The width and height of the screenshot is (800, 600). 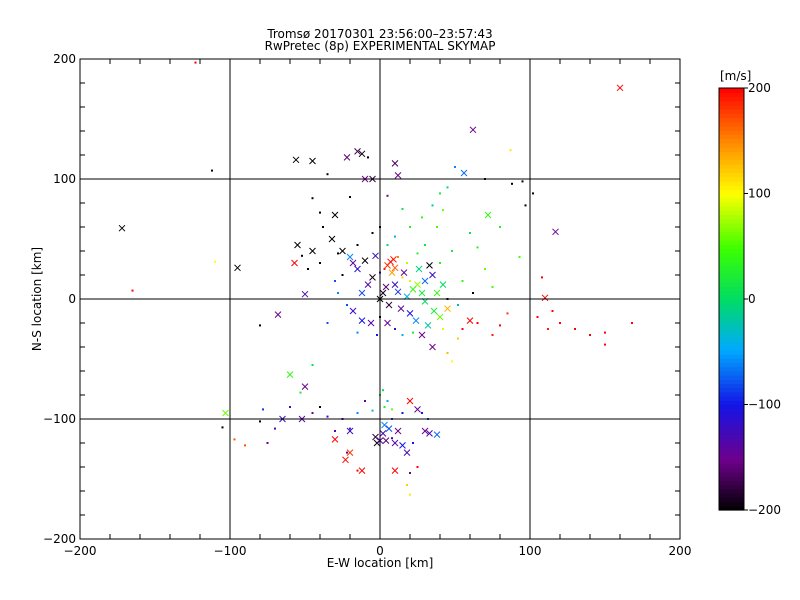 I want to click on chart-subtitle: RwPretec (8p) EXPERIMENTAL SKYMAP, so click(x=380, y=46).